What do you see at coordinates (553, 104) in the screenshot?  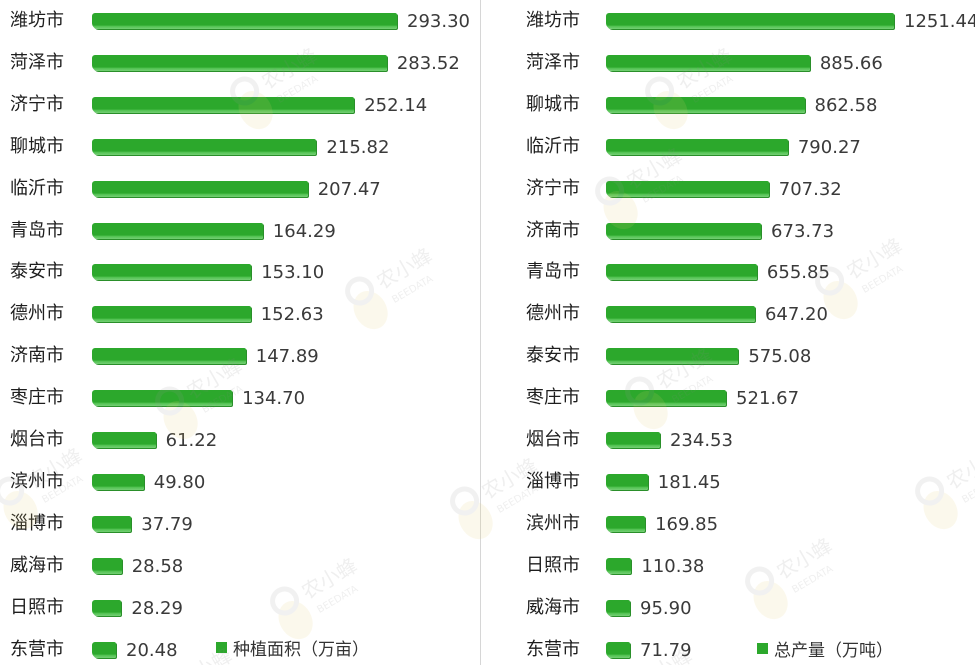 I see `category-label: 聊城市` at bounding box center [553, 104].